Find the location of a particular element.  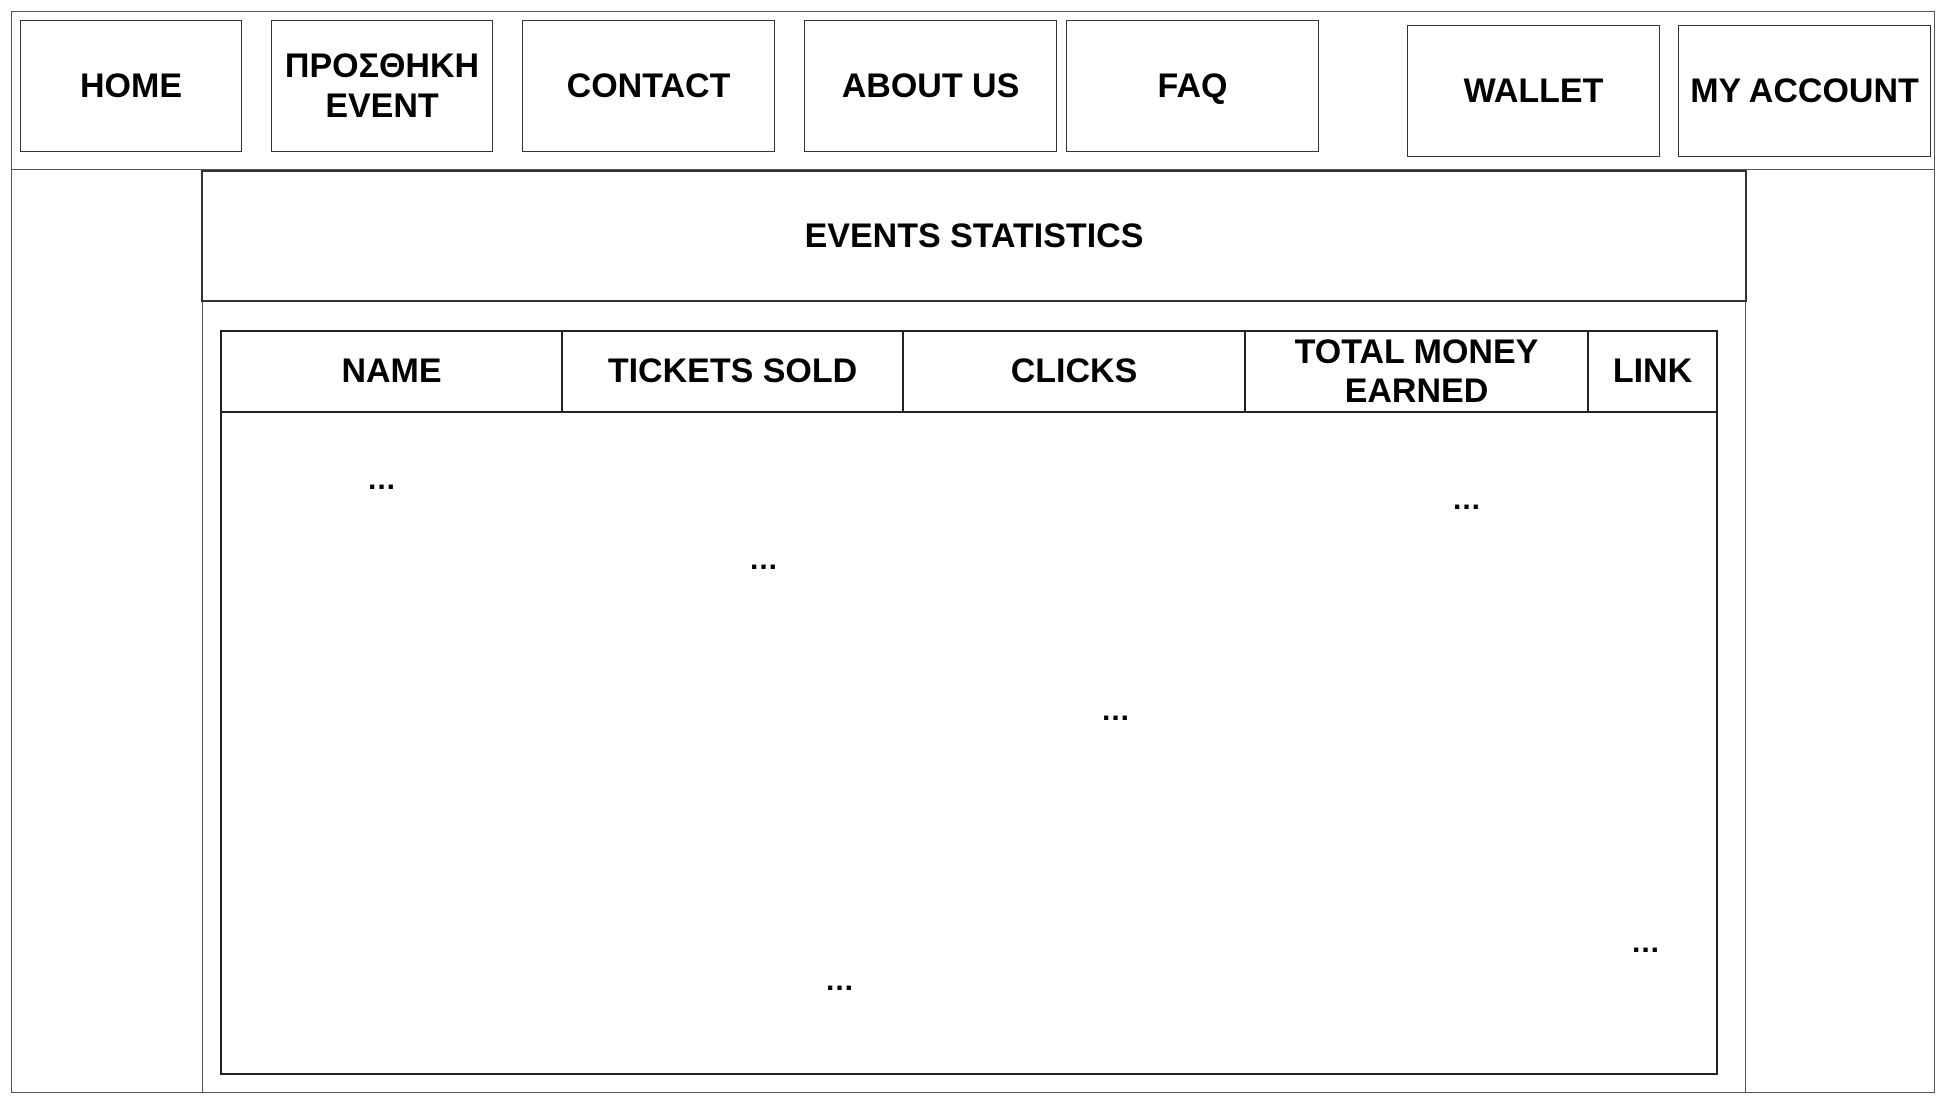

column-header-total-money-earned: TOTAL MONEY EARNED is located at coordinates (1417, 371).